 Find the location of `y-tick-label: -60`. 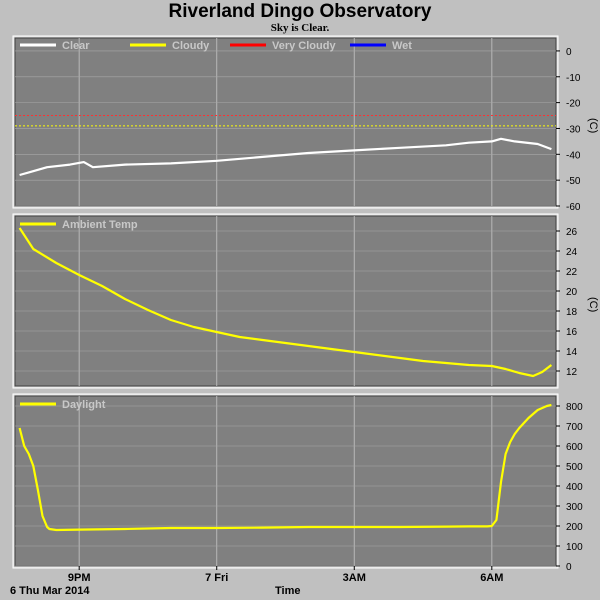

y-tick-label: -60 is located at coordinates (573, 207).